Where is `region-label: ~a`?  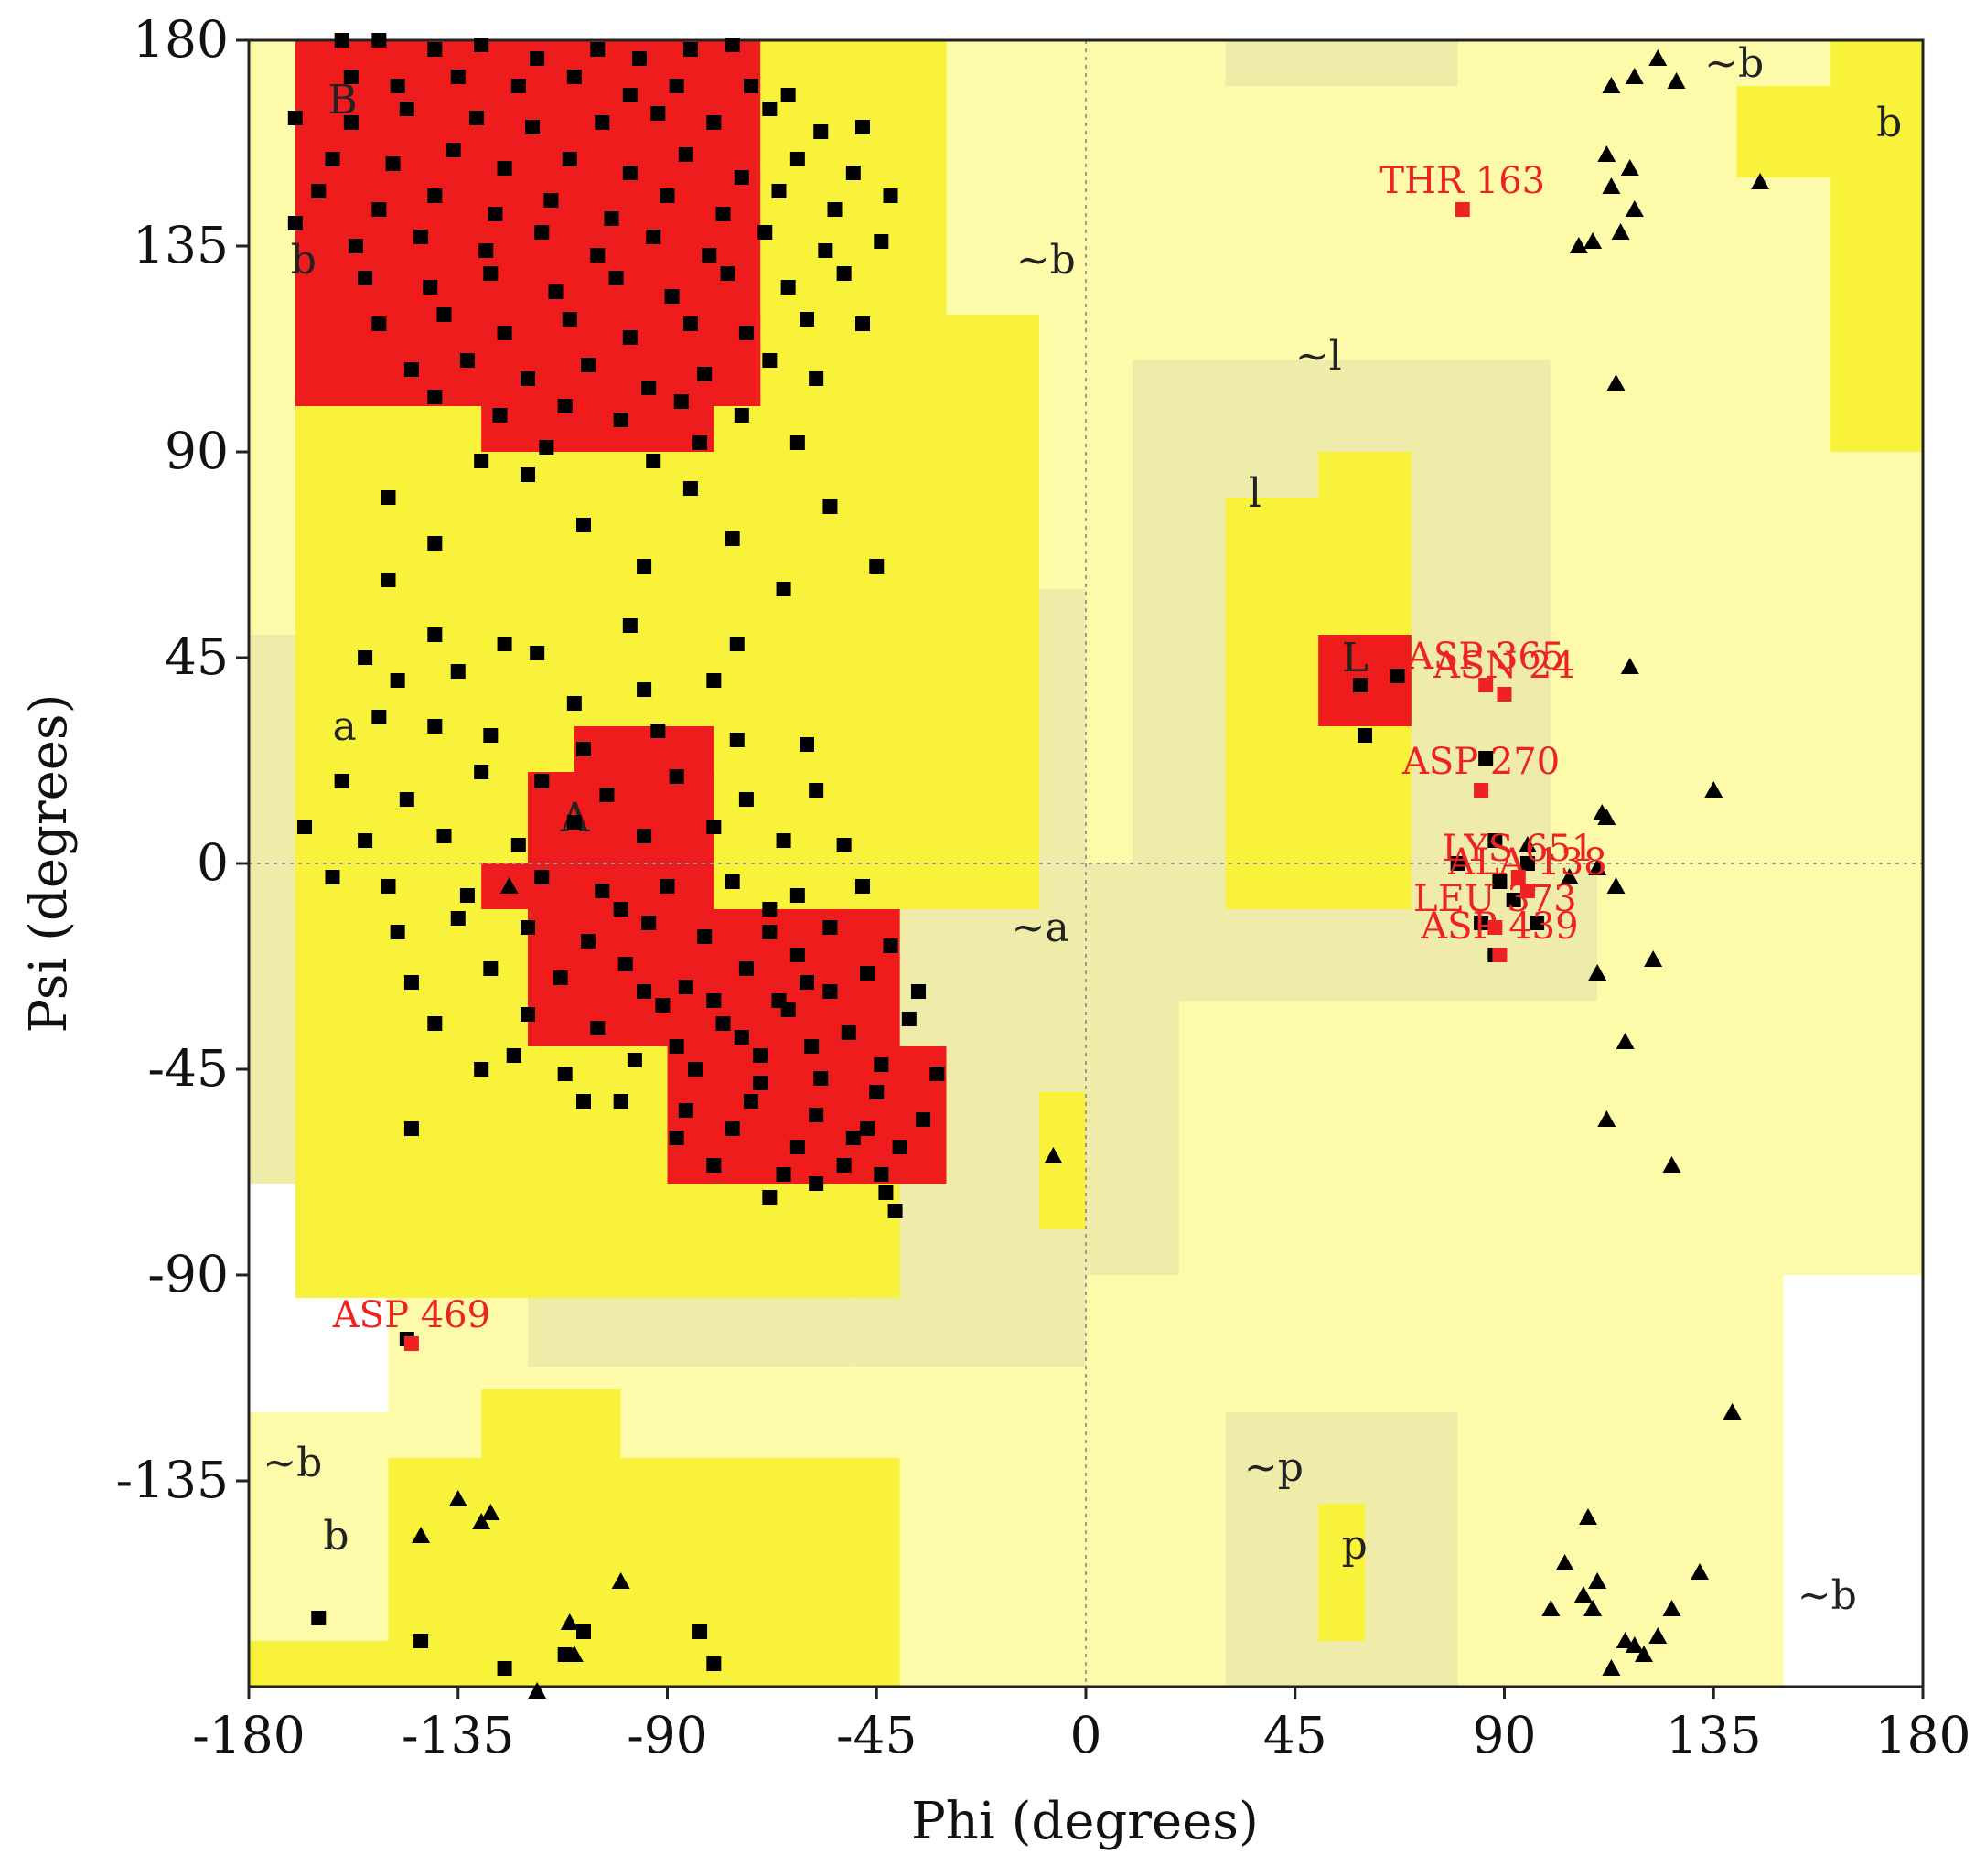
region-label: ~a is located at coordinates (1040, 928).